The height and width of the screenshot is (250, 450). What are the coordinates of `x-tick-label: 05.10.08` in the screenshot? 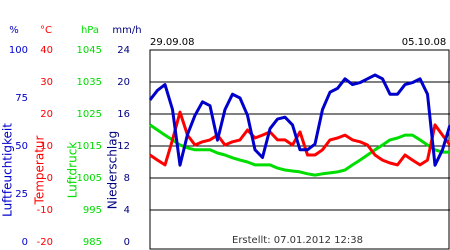 It's located at (424, 42).